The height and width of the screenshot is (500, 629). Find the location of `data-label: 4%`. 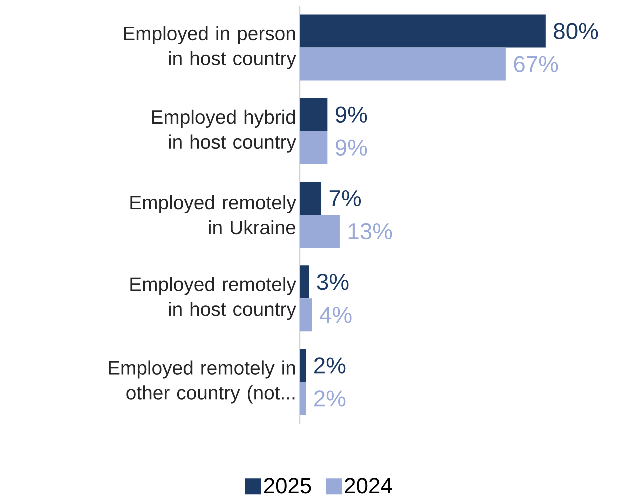

data-label: 4% is located at coordinates (336, 315).